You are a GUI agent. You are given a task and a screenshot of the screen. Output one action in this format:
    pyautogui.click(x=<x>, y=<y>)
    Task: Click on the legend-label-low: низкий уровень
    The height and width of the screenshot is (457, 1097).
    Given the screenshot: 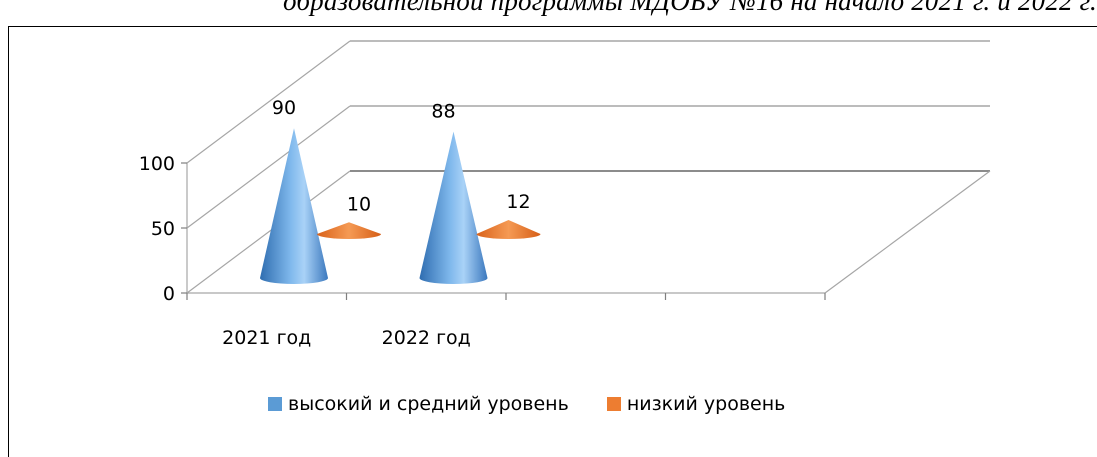 What is the action you would take?
    pyautogui.click(x=706, y=404)
    